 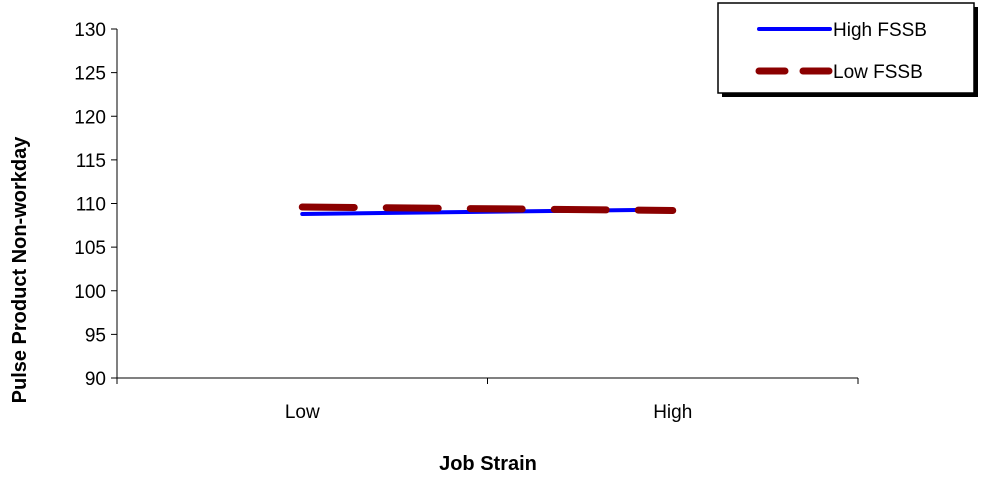 I want to click on y-tick-label: 120, so click(x=90, y=117).